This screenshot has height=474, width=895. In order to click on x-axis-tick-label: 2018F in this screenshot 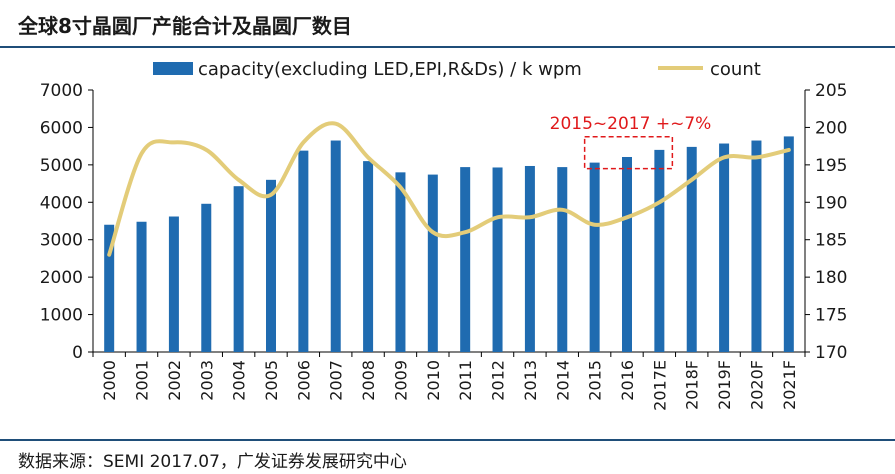, I will do `click(692, 385)`.